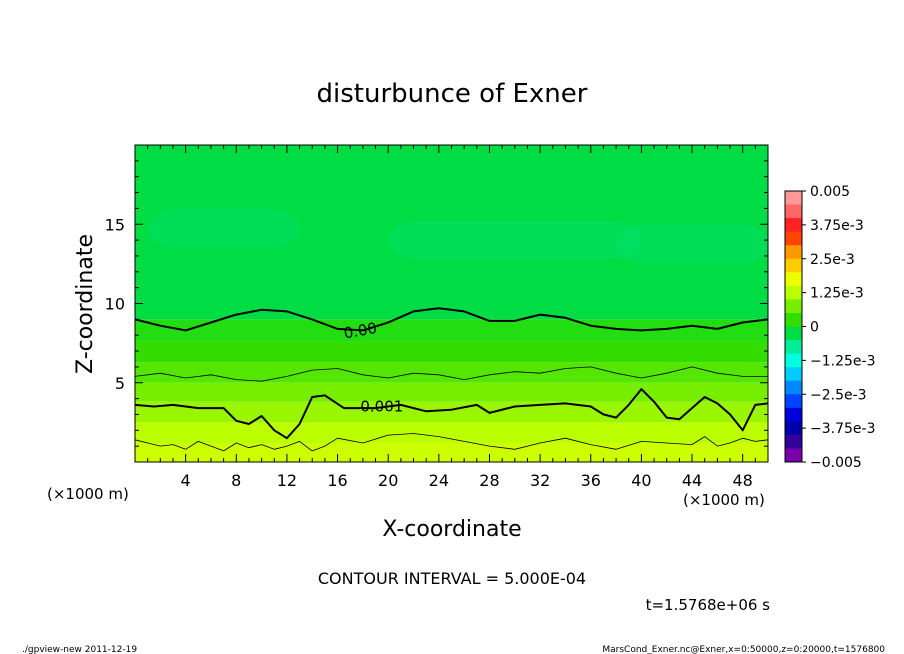 The height and width of the screenshot is (654, 904). I want to click on x-unit-left: (×1000 m), so click(88, 494).